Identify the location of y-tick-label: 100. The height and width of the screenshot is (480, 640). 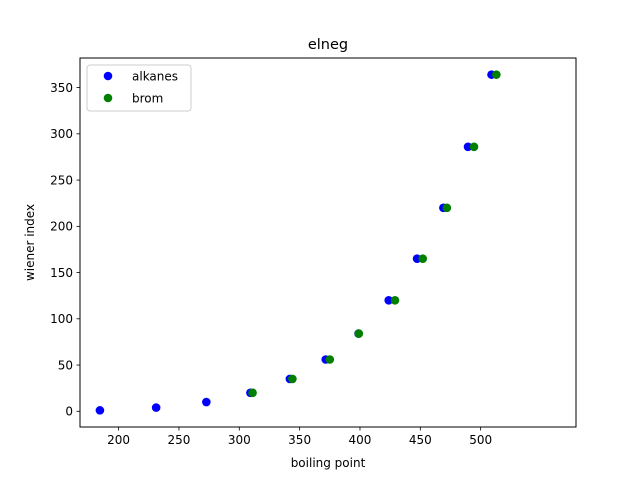
(61, 319).